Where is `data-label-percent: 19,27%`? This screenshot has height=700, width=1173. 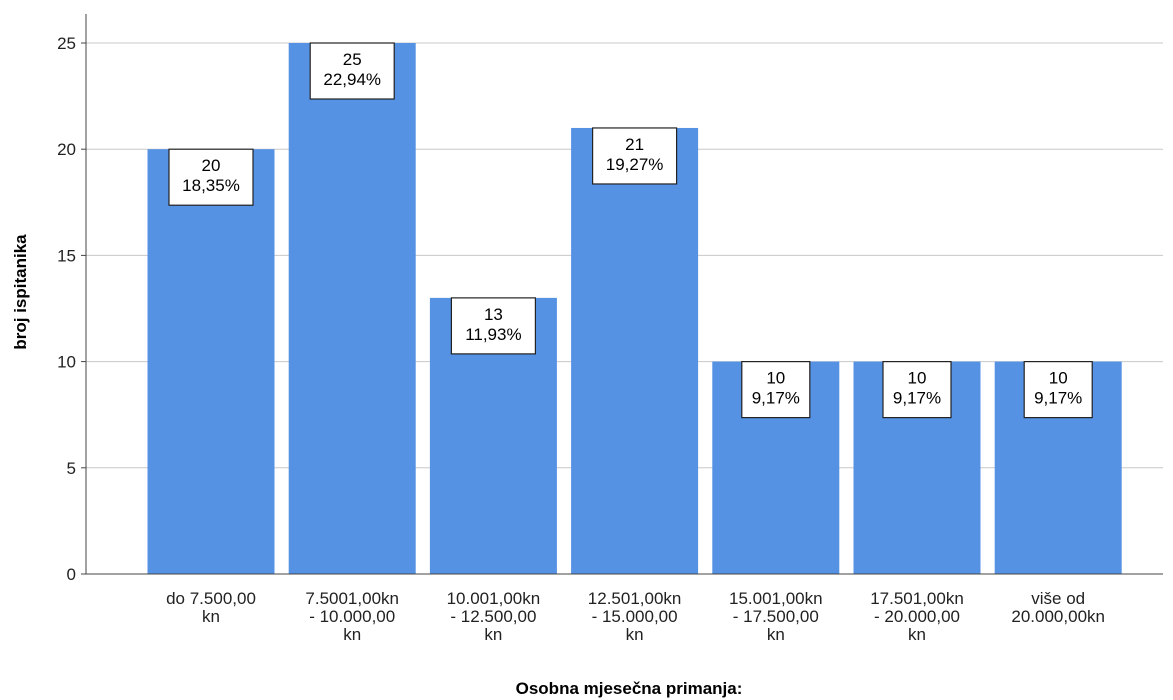
data-label-percent: 19,27% is located at coordinates (635, 164).